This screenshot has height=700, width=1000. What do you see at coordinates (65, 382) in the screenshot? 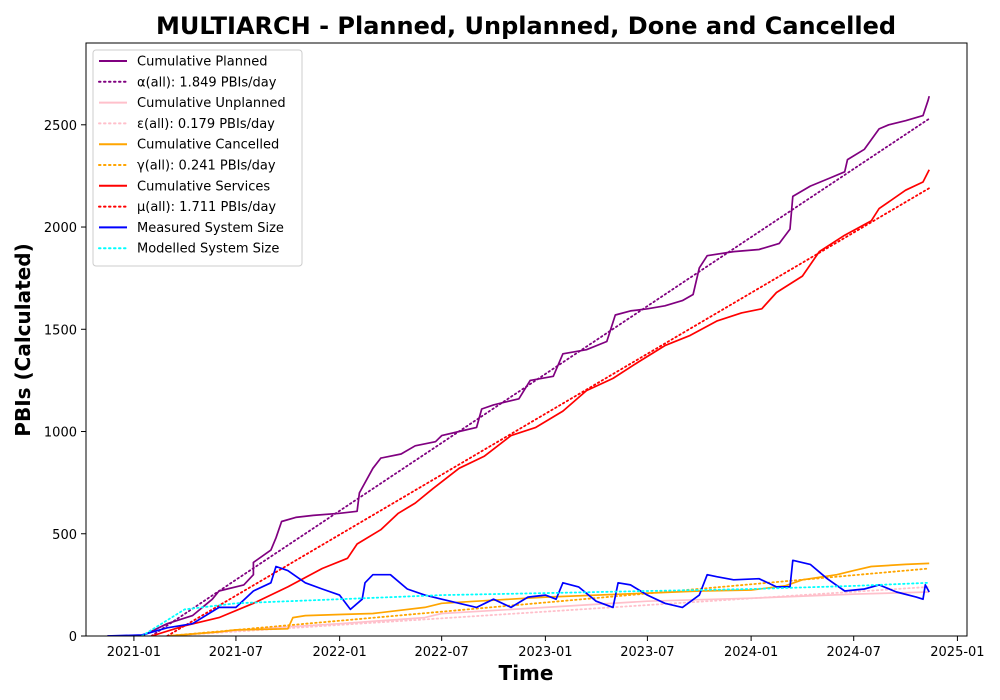
I see `y-axis: 0 500 1000 1500 2000 2500` at bounding box center [65, 382].